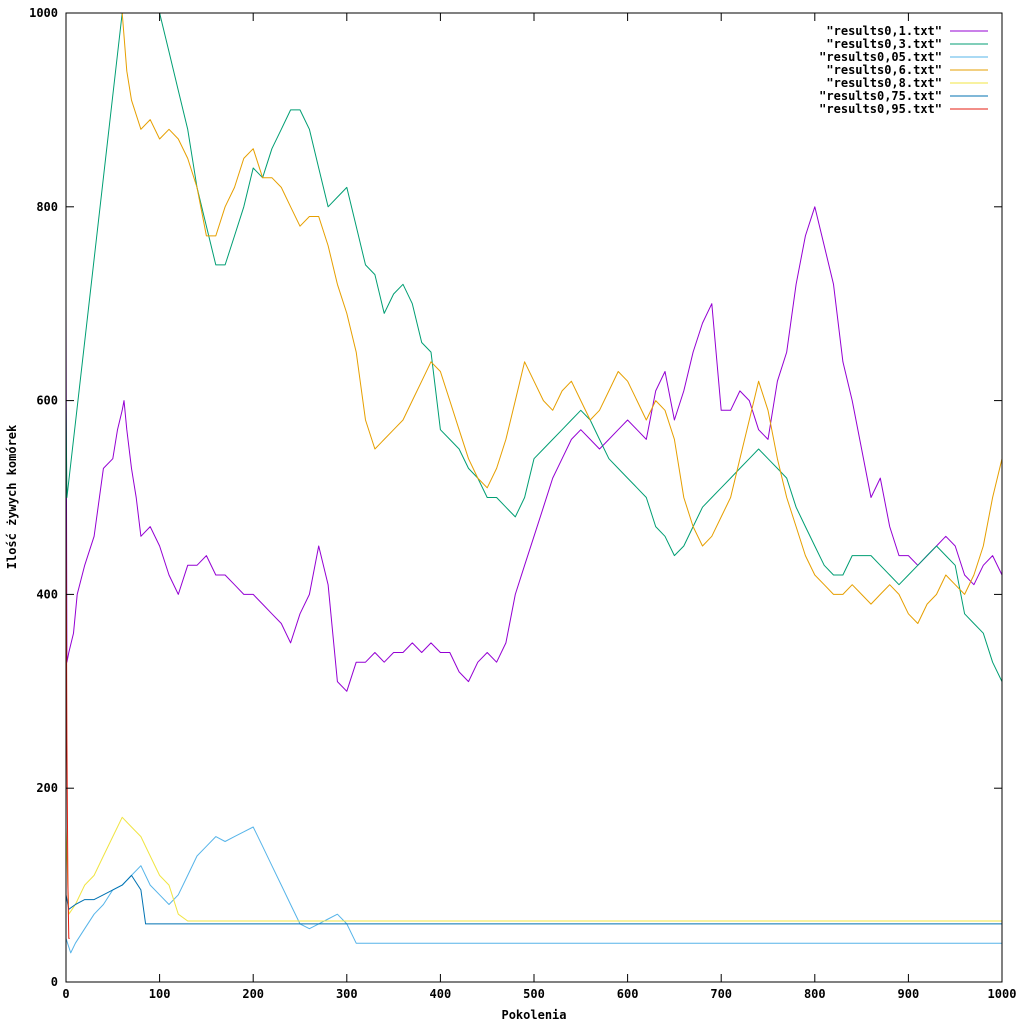 The height and width of the screenshot is (1024, 1024). Describe the element at coordinates (253, 994) in the screenshot. I see `x-tick-label: 200` at that location.